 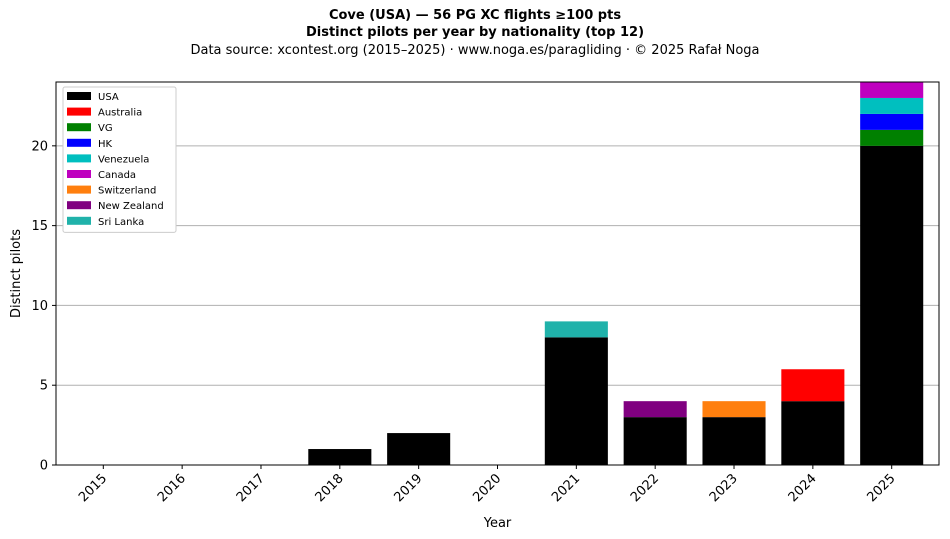 I want to click on legend-box, so click(x=119, y=159).